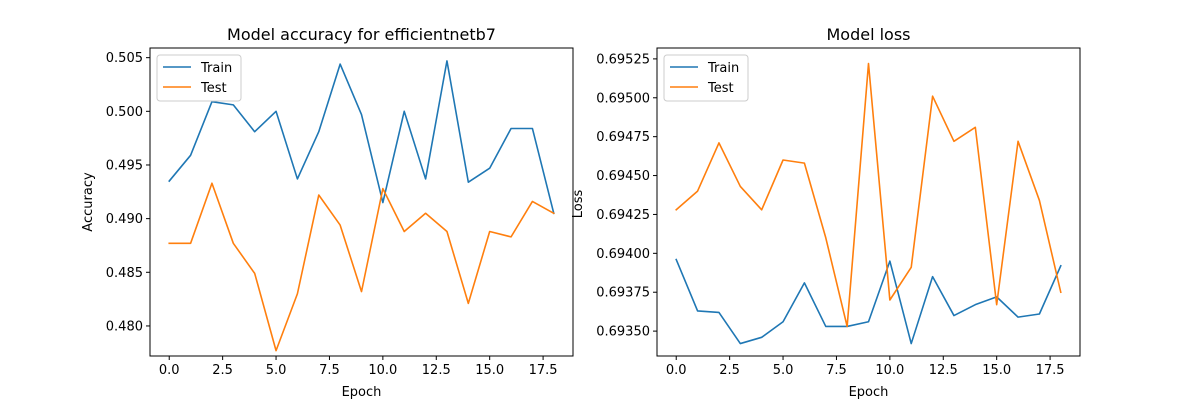 This screenshot has width=1200, height=400. Describe the element at coordinates (868, 301) in the screenshot. I see `loss-train-line` at that location.